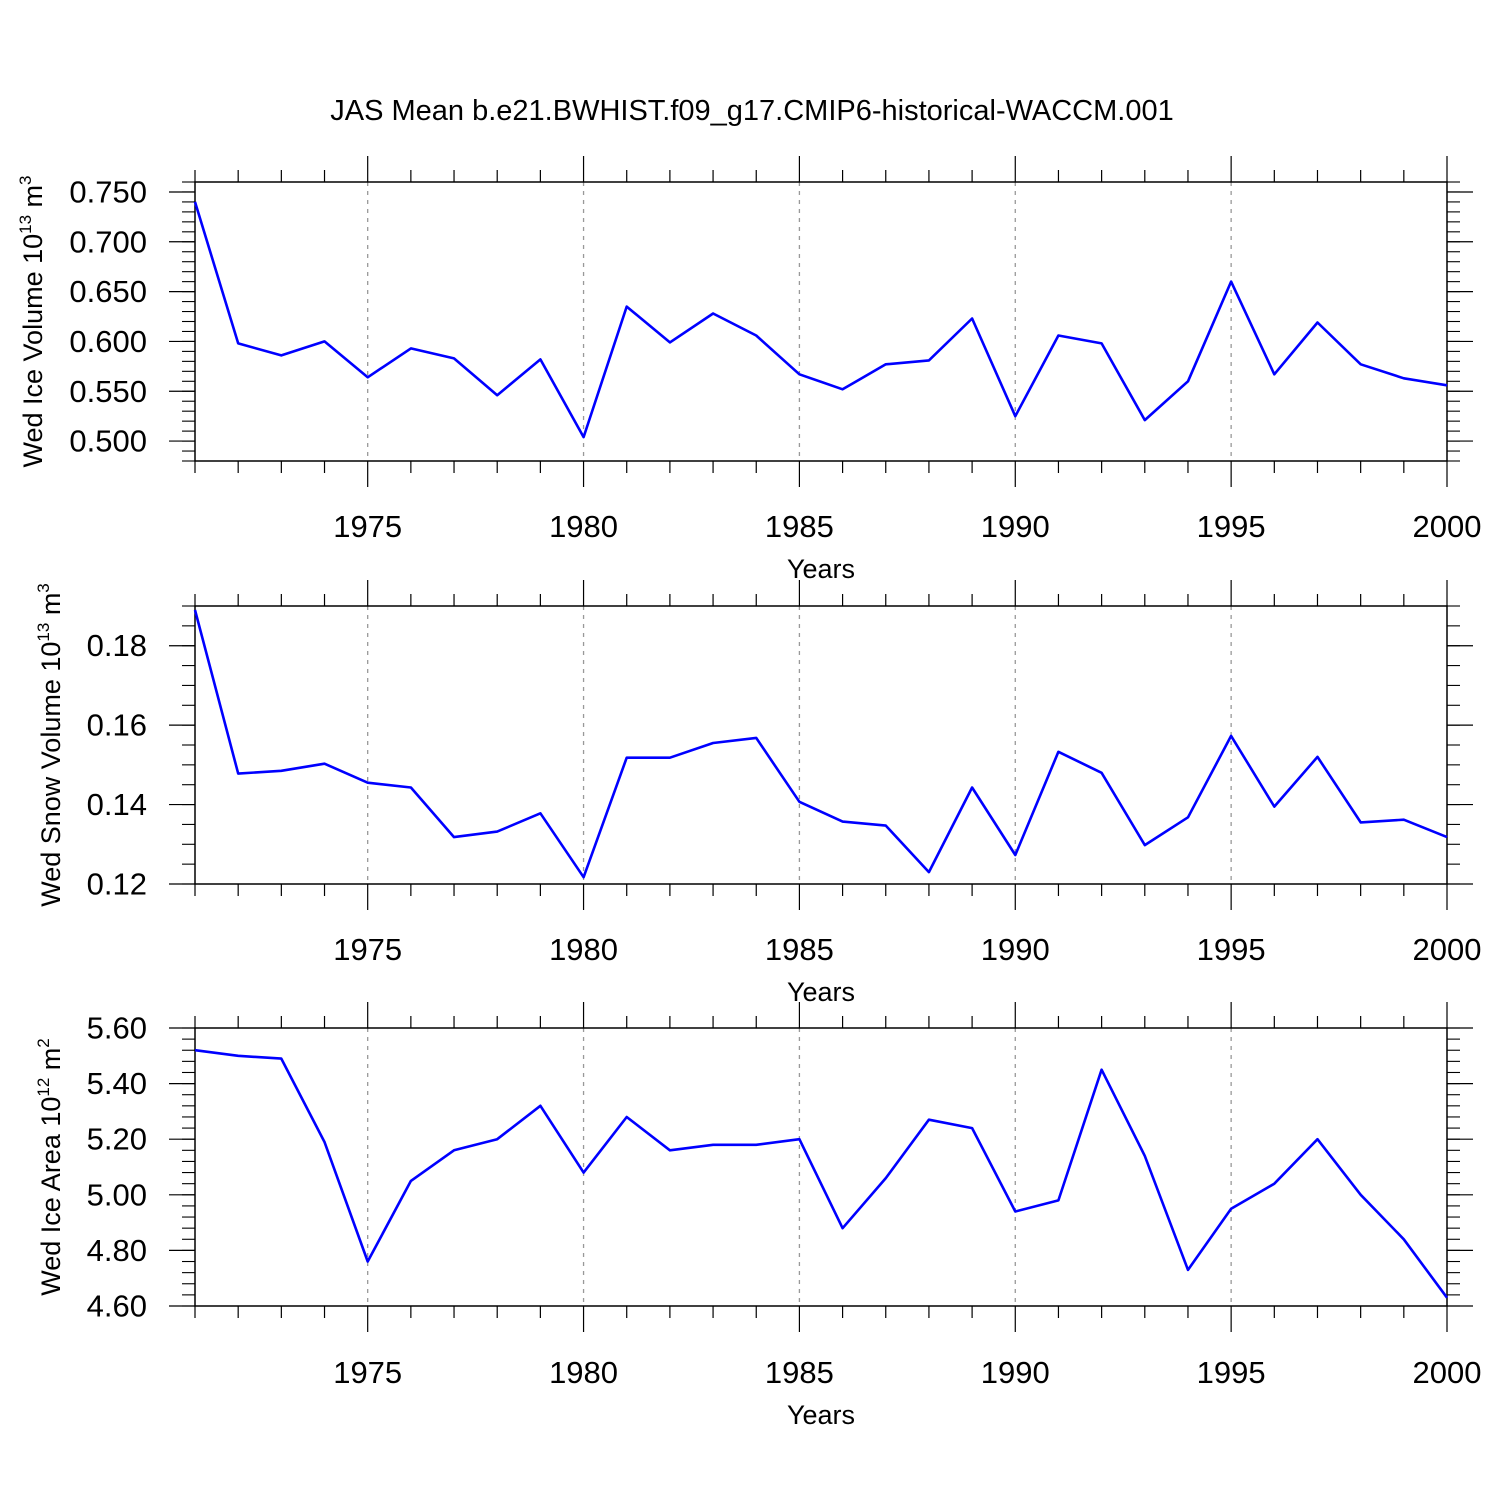  What do you see at coordinates (51, 1196) in the screenshot?
I see `y-axis-label-text: Wed Ice Area 10` at bounding box center [51, 1196].